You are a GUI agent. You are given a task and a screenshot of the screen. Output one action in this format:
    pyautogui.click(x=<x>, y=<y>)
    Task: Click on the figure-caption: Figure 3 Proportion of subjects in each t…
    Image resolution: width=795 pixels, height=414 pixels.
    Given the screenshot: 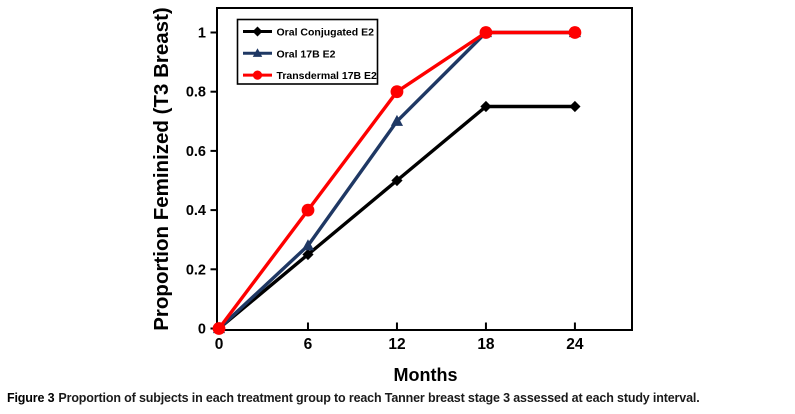 What is the action you would take?
    pyautogui.click(x=400, y=398)
    